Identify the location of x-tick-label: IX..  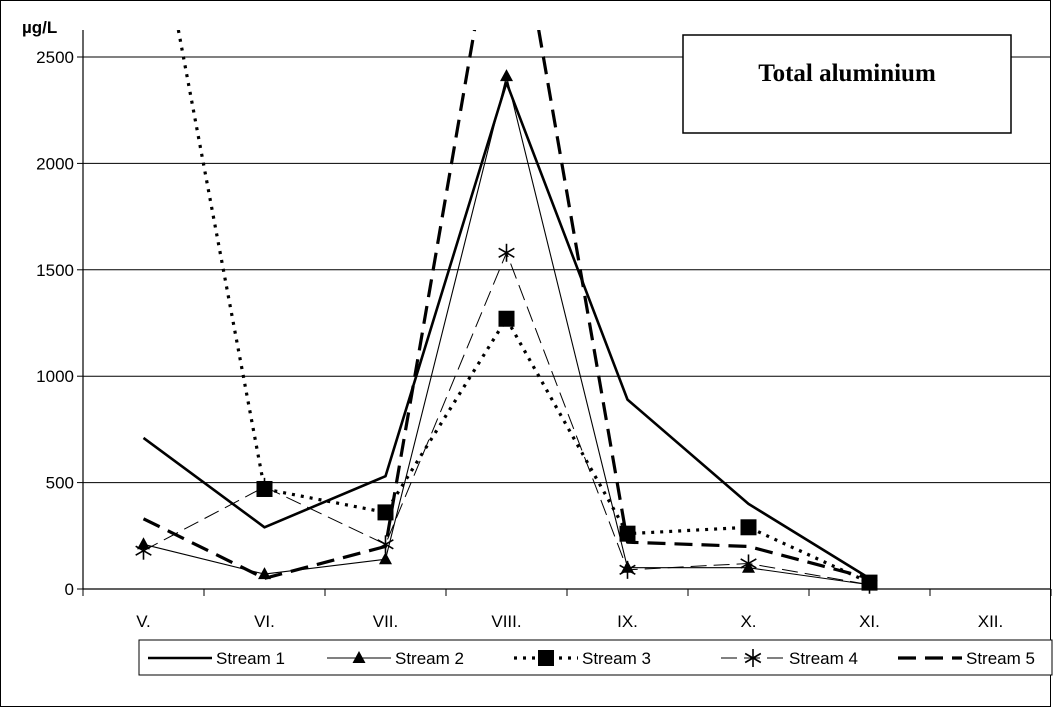
(627, 621).